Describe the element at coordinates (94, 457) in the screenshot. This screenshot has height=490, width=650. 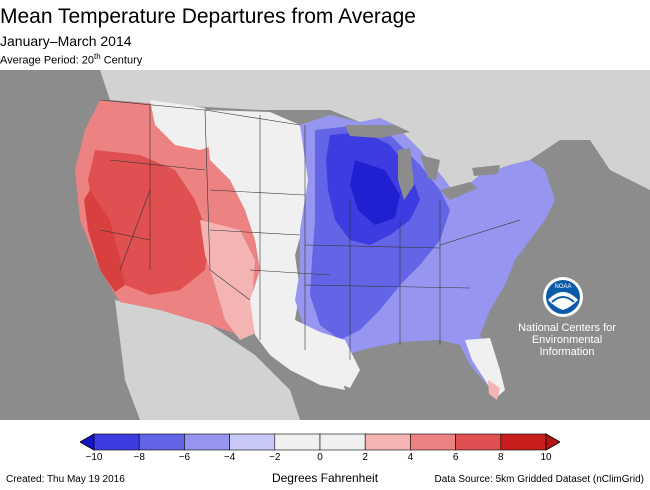
I see `legend-tick-label: −10` at that location.